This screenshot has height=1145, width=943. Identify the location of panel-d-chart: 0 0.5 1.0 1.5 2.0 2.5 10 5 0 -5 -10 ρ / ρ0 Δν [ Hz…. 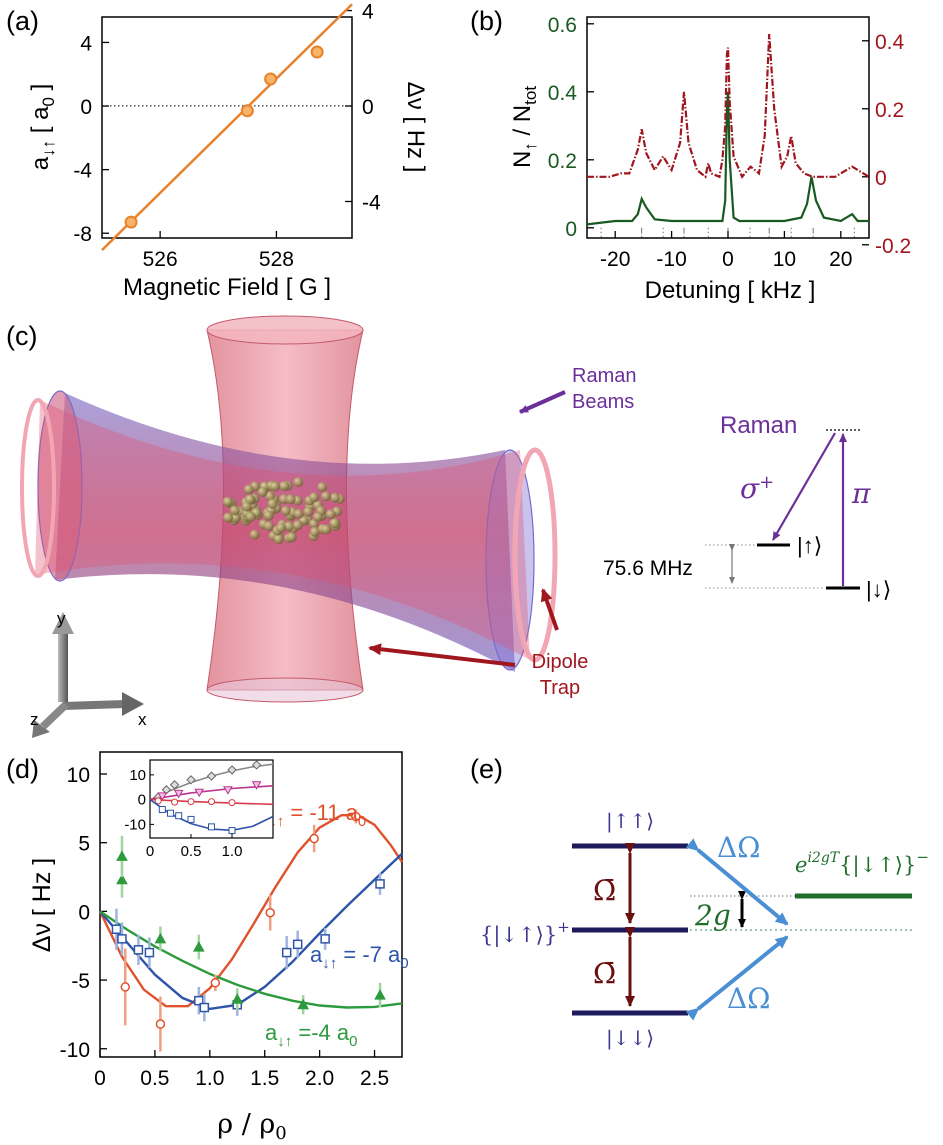
(218, 947).